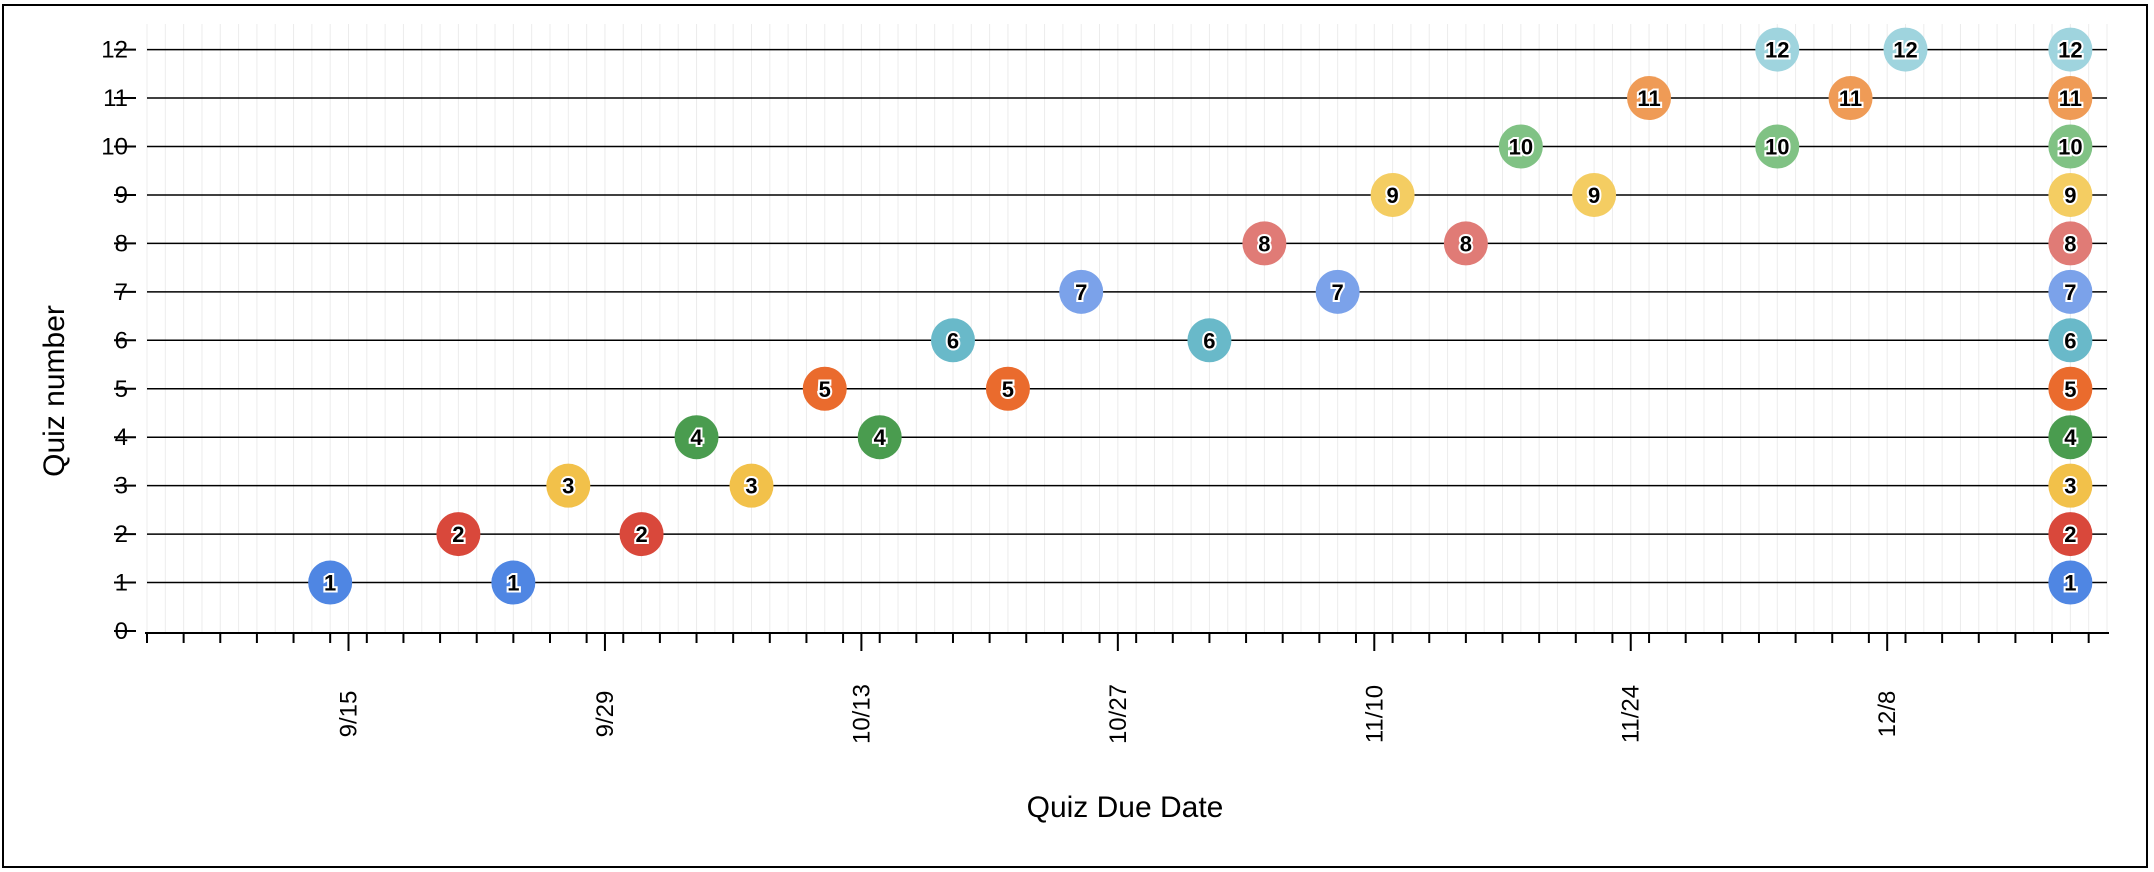  Describe the element at coordinates (114, 147) in the screenshot. I see `y-tick-label: 10` at that location.